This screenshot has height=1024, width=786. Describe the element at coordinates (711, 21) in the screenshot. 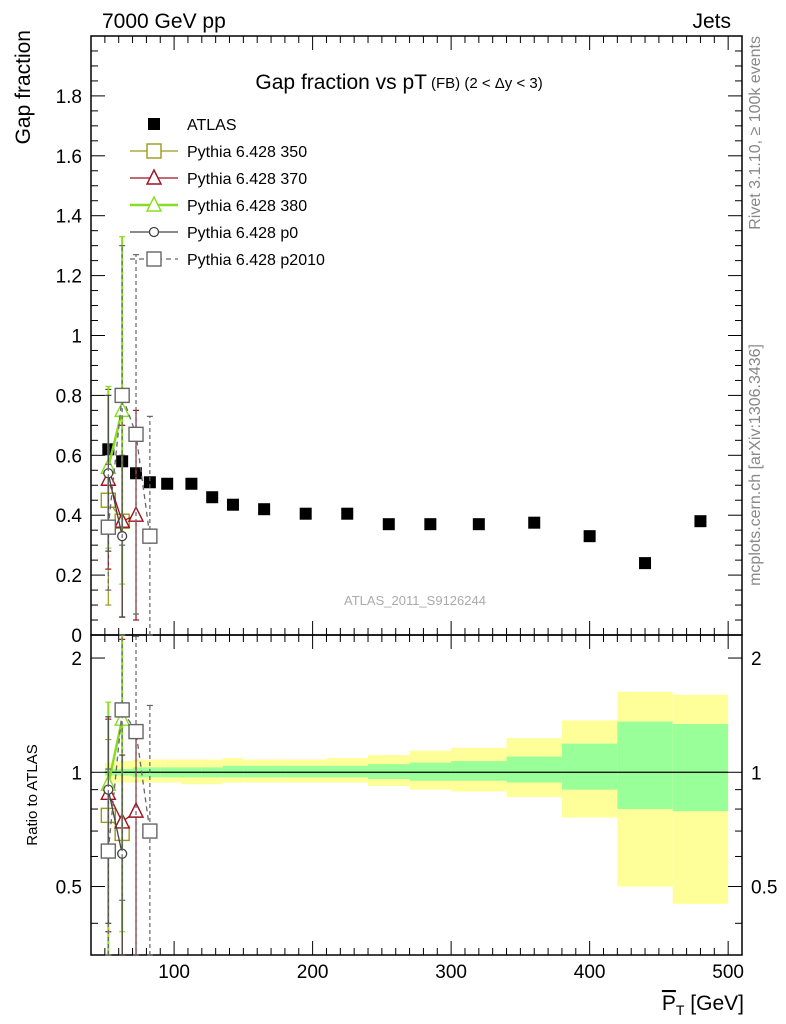

I see `header-right: Jets` at that location.